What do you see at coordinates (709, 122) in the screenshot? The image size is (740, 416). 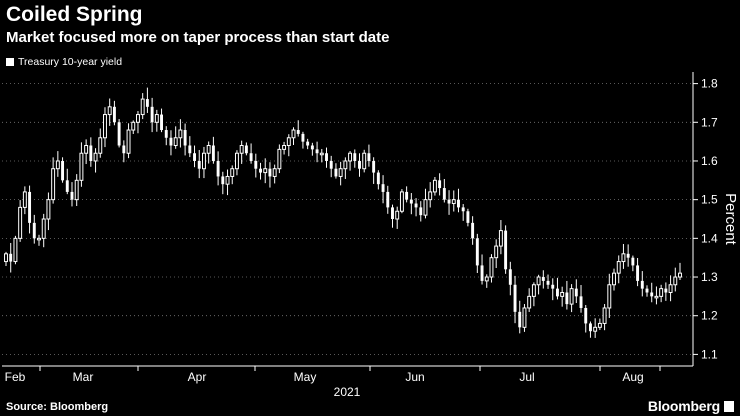 I see `y-tick-label: 1.7` at bounding box center [709, 122].